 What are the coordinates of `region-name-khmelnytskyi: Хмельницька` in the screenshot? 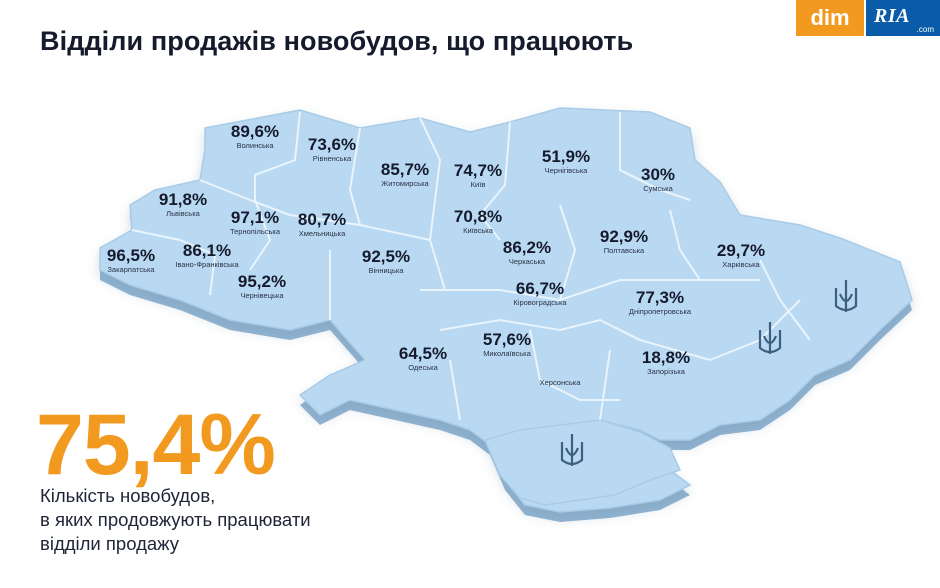 It's located at (322, 233).